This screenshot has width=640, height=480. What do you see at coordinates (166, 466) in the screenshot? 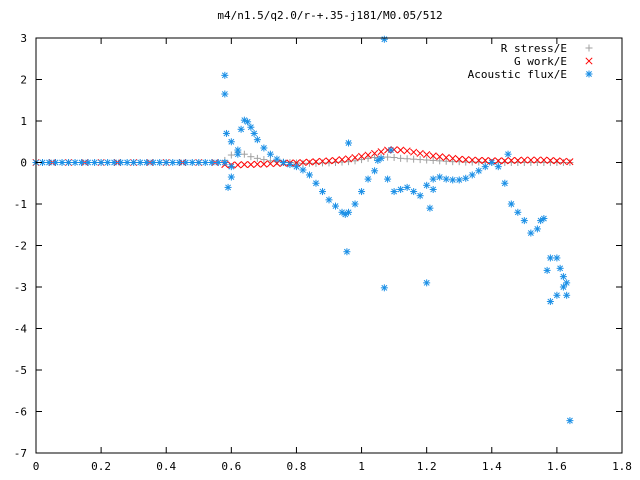
I see `x-tick-label: 0.4` at bounding box center [166, 466].